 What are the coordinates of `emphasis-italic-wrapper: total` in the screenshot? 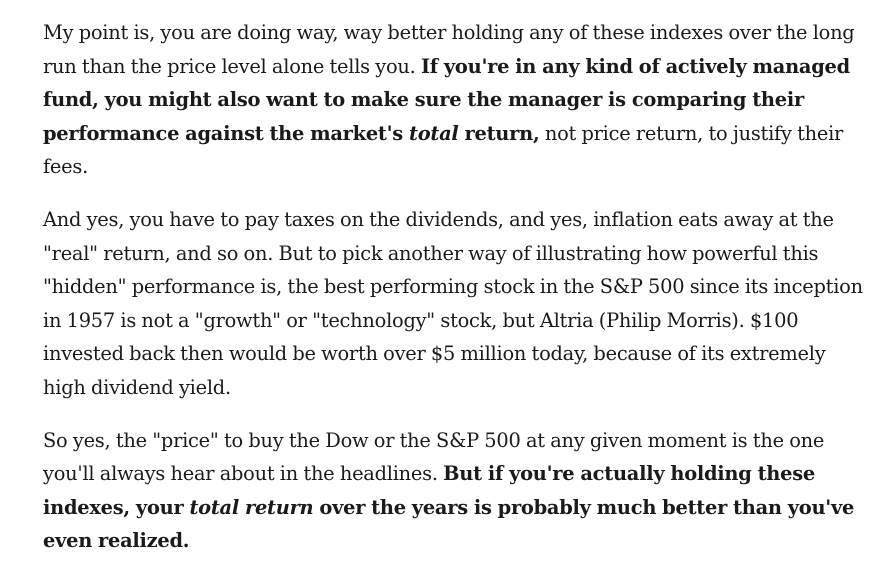 It's located at (434, 133).